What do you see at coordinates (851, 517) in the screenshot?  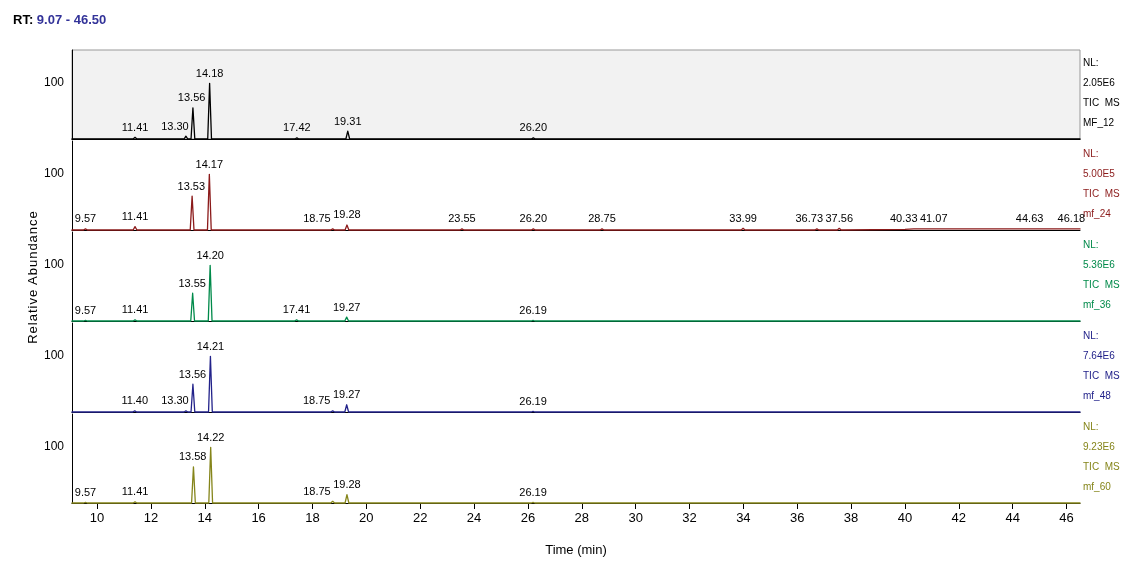 I see `x-tick-label: 38` at bounding box center [851, 517].